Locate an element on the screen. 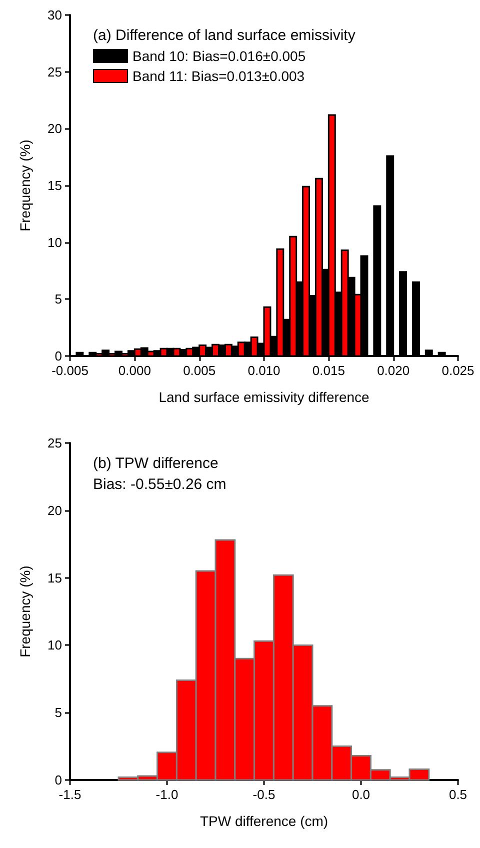  y-tick-label: 30 is located at coordinates (55, 15).